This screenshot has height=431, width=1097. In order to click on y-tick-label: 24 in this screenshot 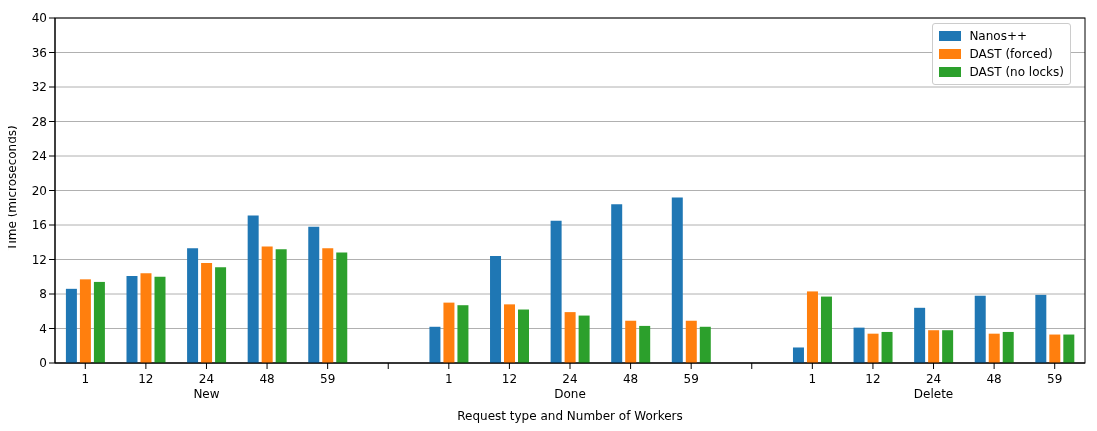, I will do `click(39, 156)`.